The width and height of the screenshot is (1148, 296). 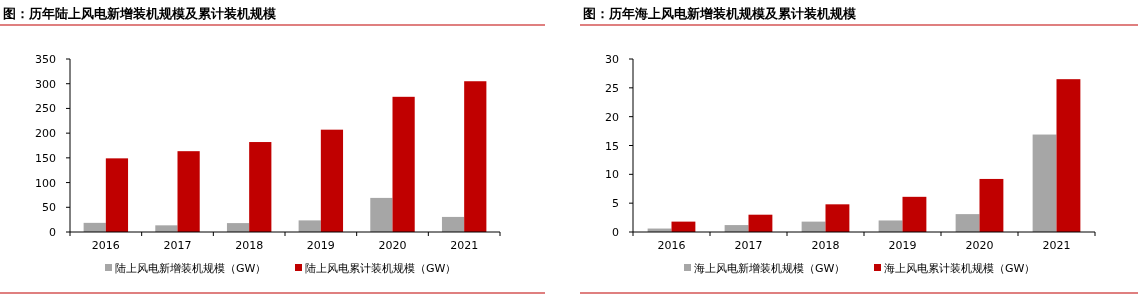 I want to click on y-tick-label: 250, so click(x=45, y=109).